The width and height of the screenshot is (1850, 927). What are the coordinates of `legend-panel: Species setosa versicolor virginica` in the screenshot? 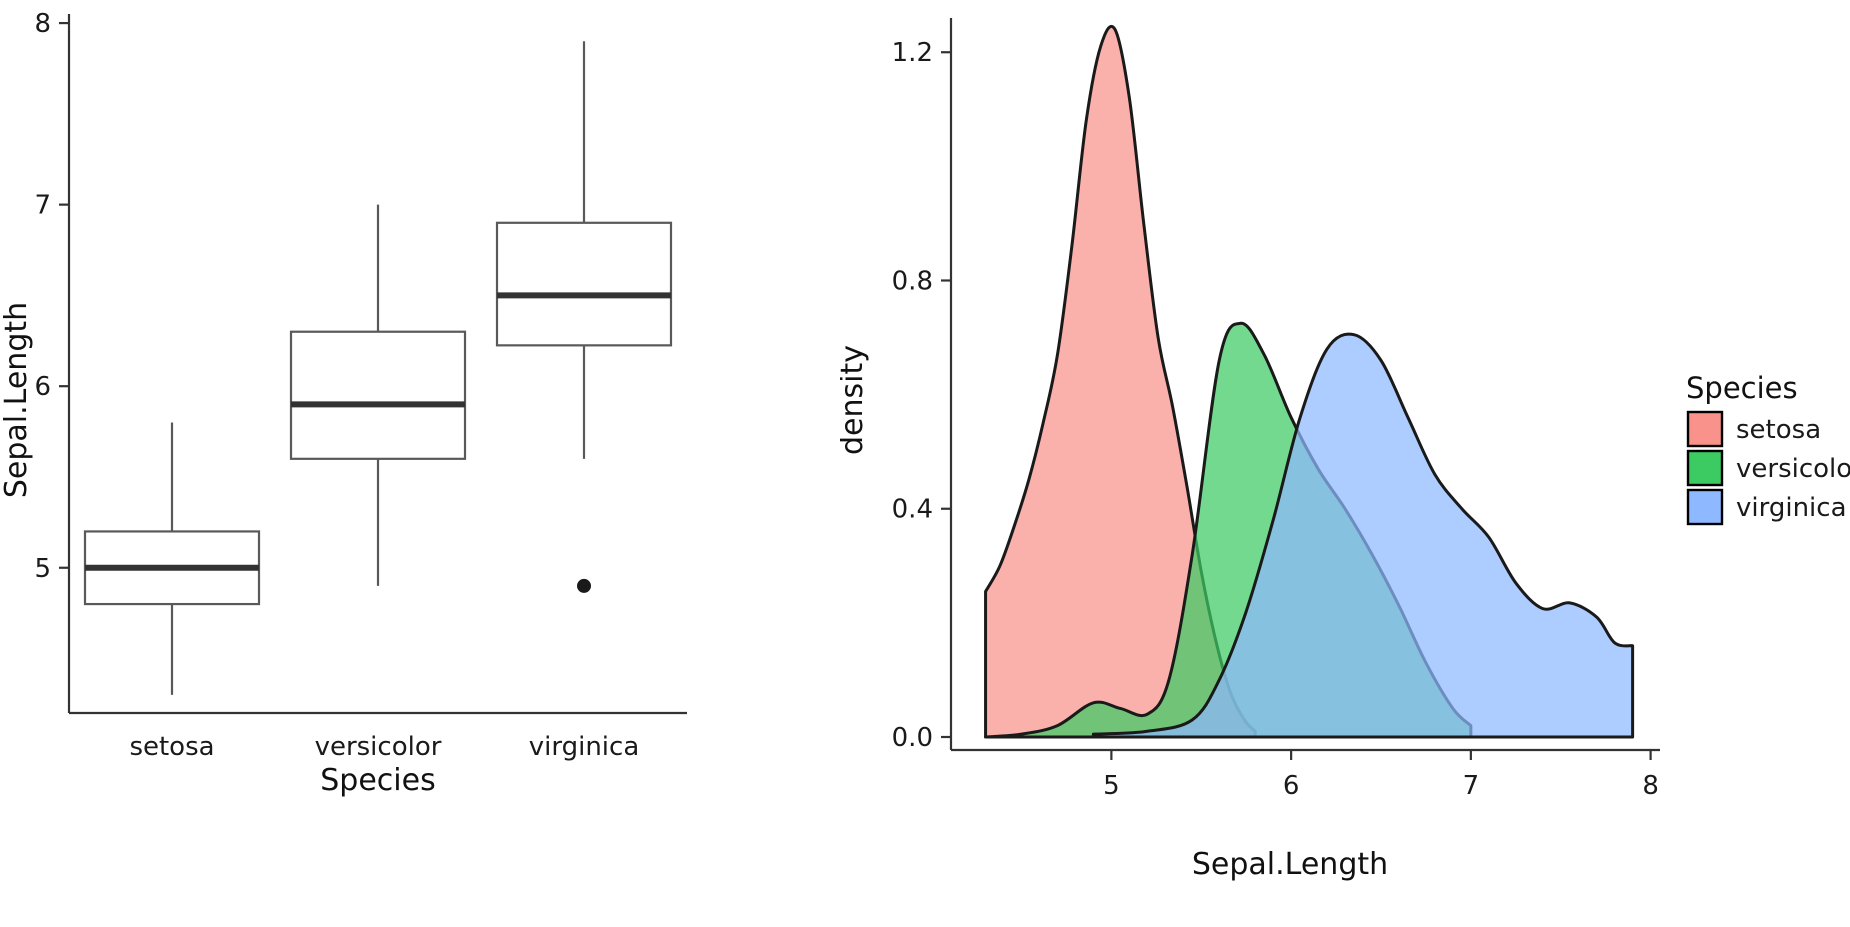 It's located at (1765, 463).